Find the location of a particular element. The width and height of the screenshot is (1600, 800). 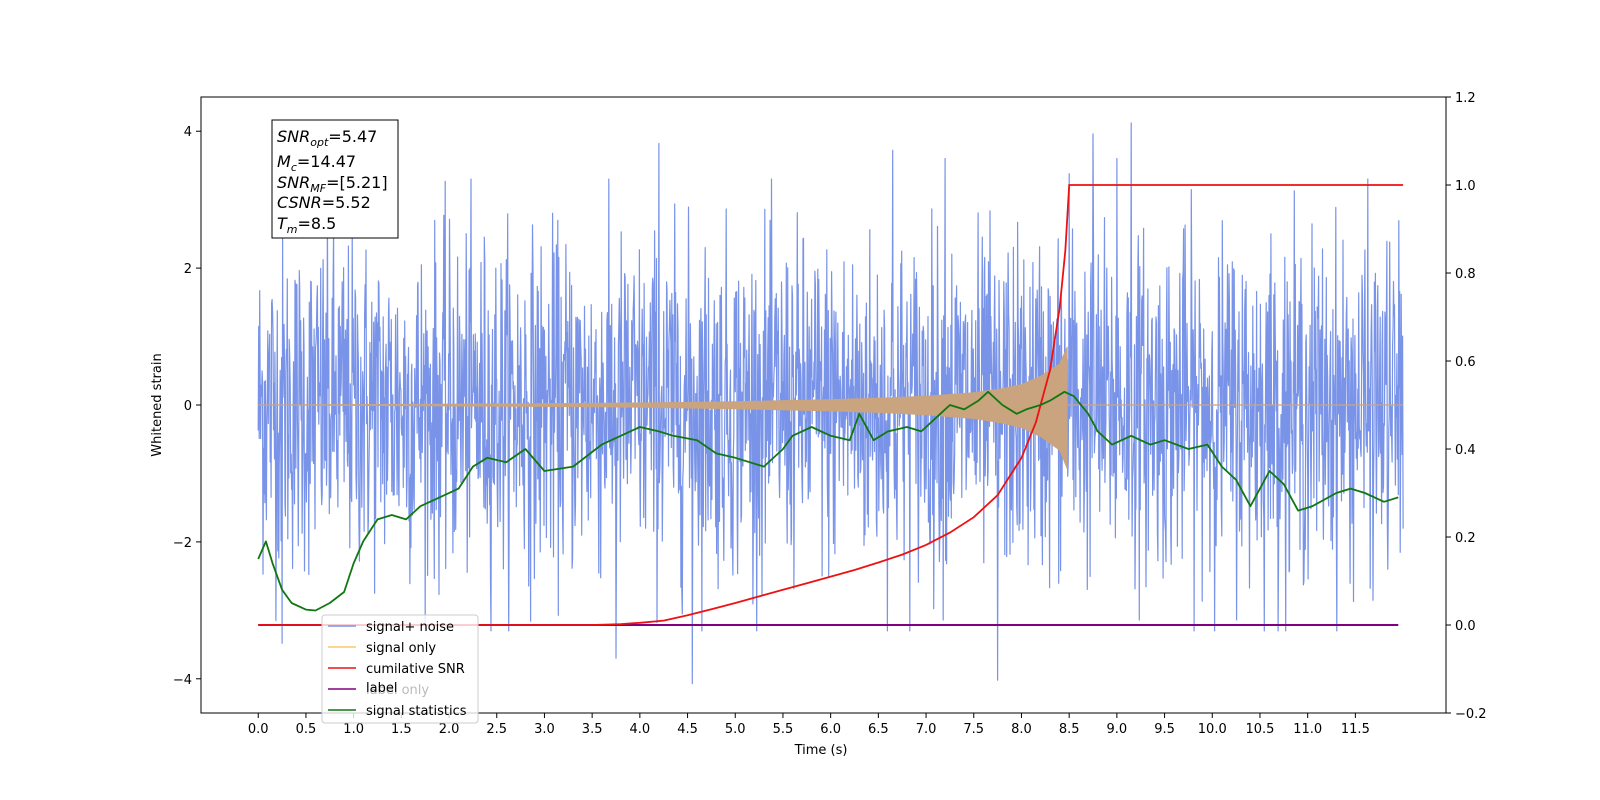

y-axis-ticks: −4 −2 0 2 4 is located at coordinates (187, 406).